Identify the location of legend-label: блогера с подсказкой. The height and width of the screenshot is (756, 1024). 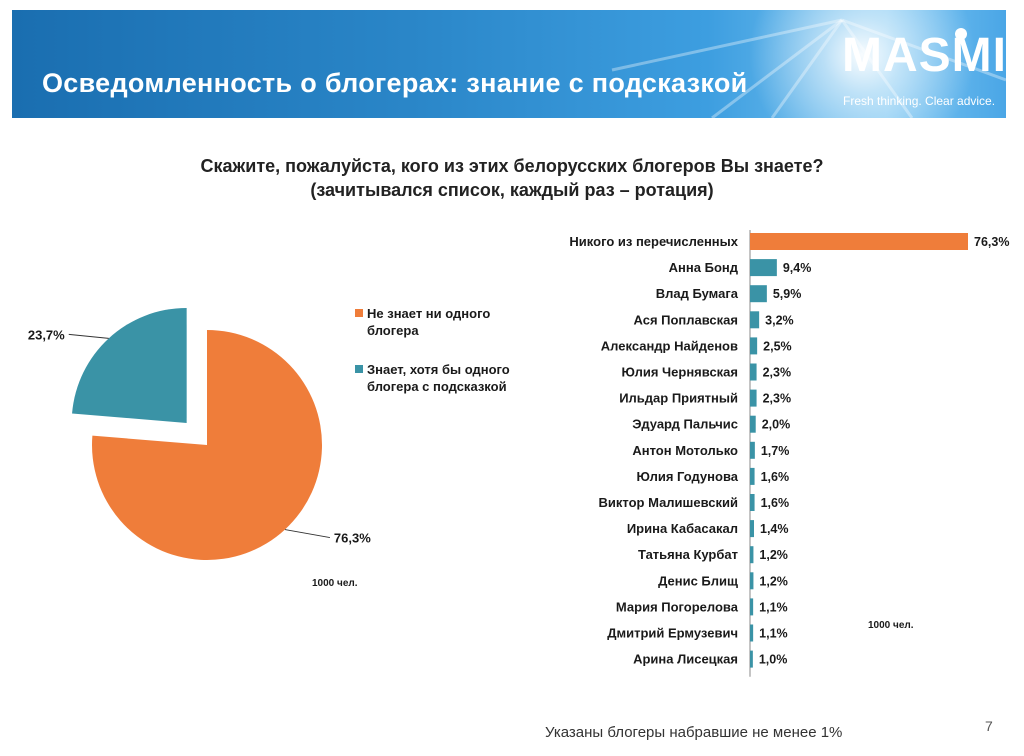
(437, 386).